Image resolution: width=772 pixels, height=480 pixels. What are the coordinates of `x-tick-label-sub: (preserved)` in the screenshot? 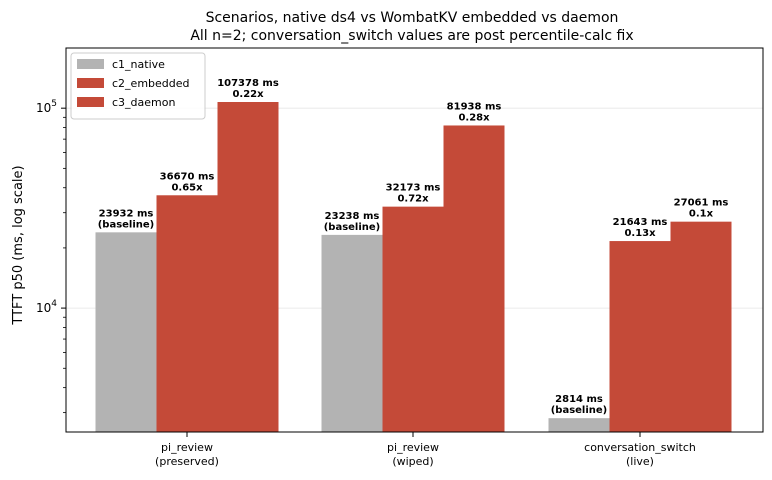 It's located at (187, 461).